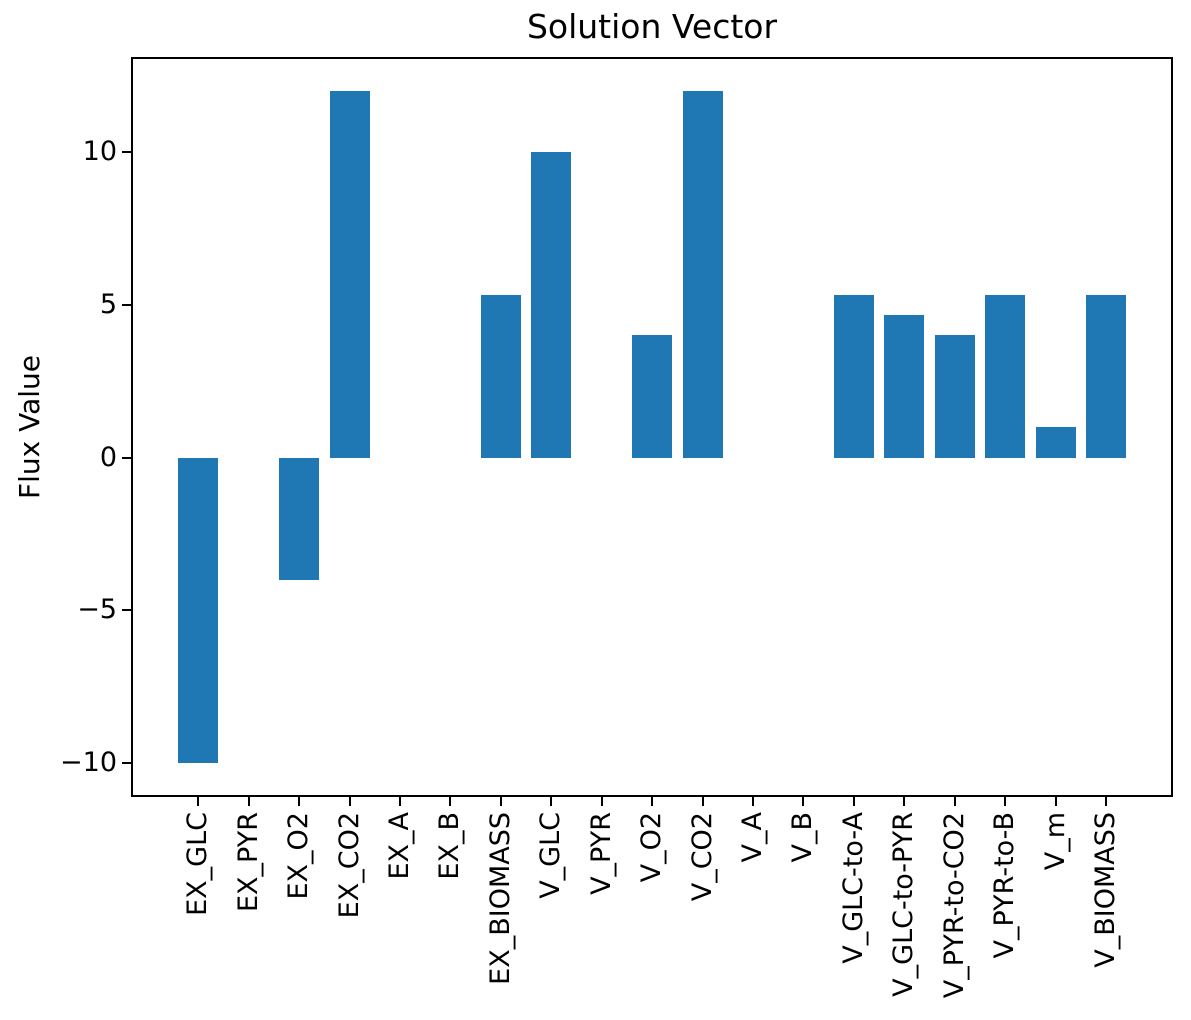  Describe the element at coordinates (551, 855) in the screenshot. I see `x-tick-label-V_GLC: V_GLC` at that location.